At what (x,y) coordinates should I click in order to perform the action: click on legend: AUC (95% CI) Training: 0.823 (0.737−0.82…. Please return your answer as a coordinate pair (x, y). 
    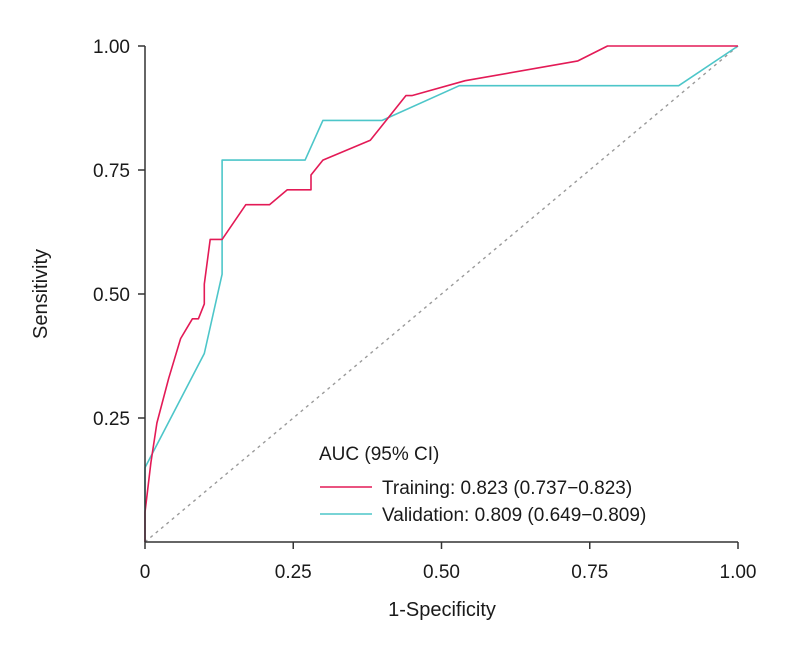
    Looking at the image, I should click on (482, 485).